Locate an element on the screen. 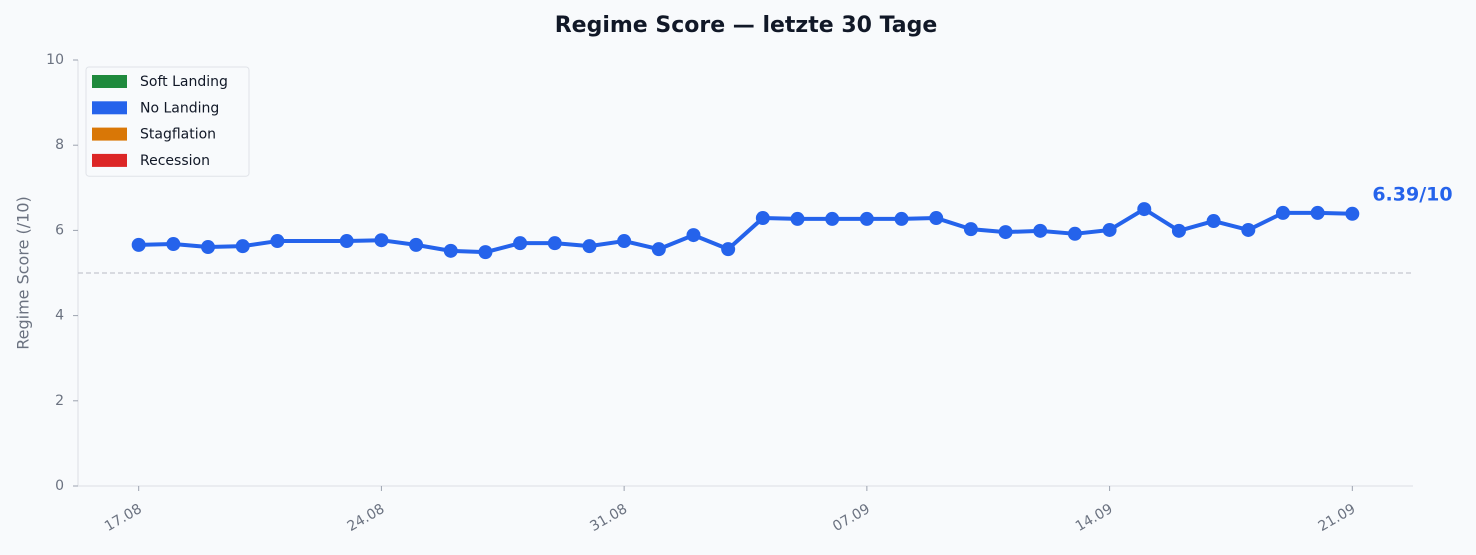 Image resolution: width=1476 pixels, height=555 pixels. x-tick-label: 31.08 is located at coordinates (608, 518).